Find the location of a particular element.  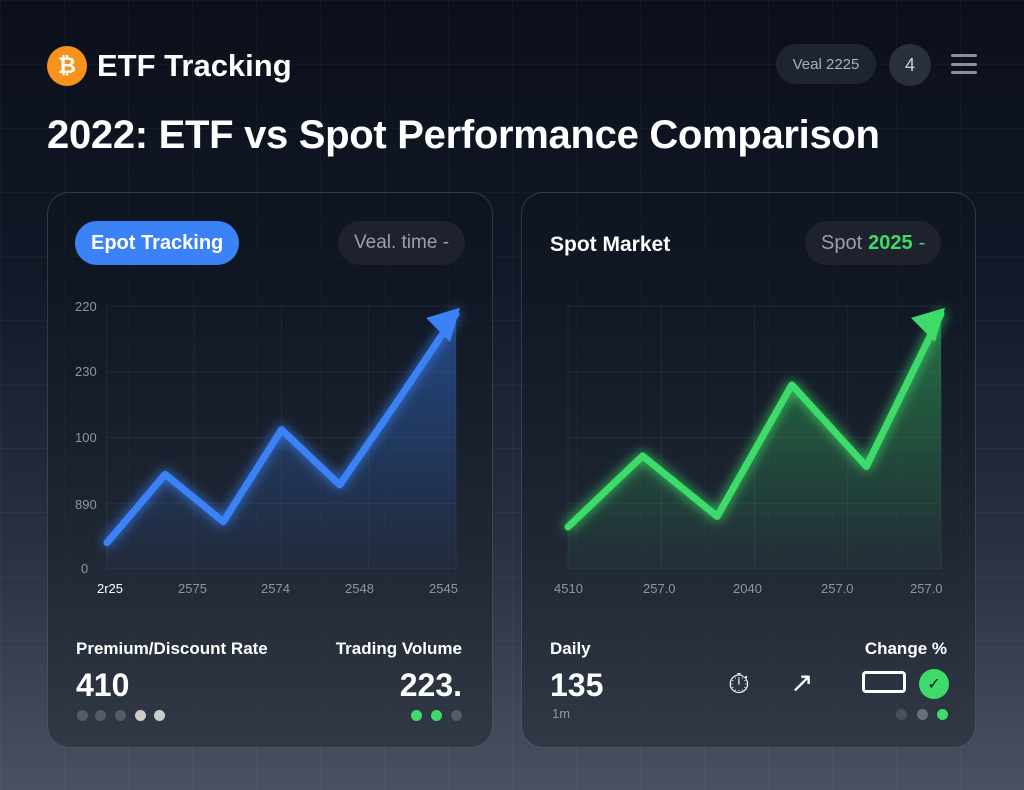

y-tick: 890 is located at coordinates (86, 504).